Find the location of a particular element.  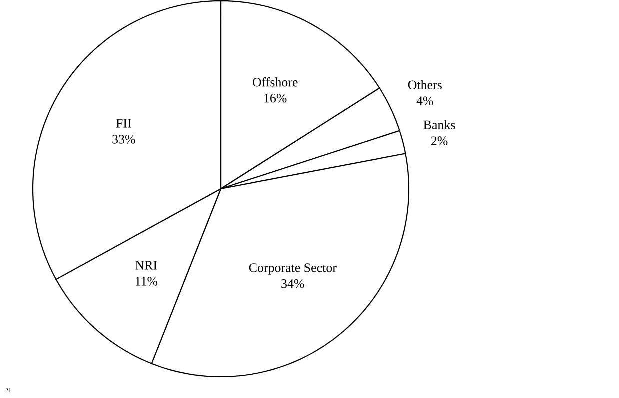

data-label: 34% is located at coordinates (293, 283).